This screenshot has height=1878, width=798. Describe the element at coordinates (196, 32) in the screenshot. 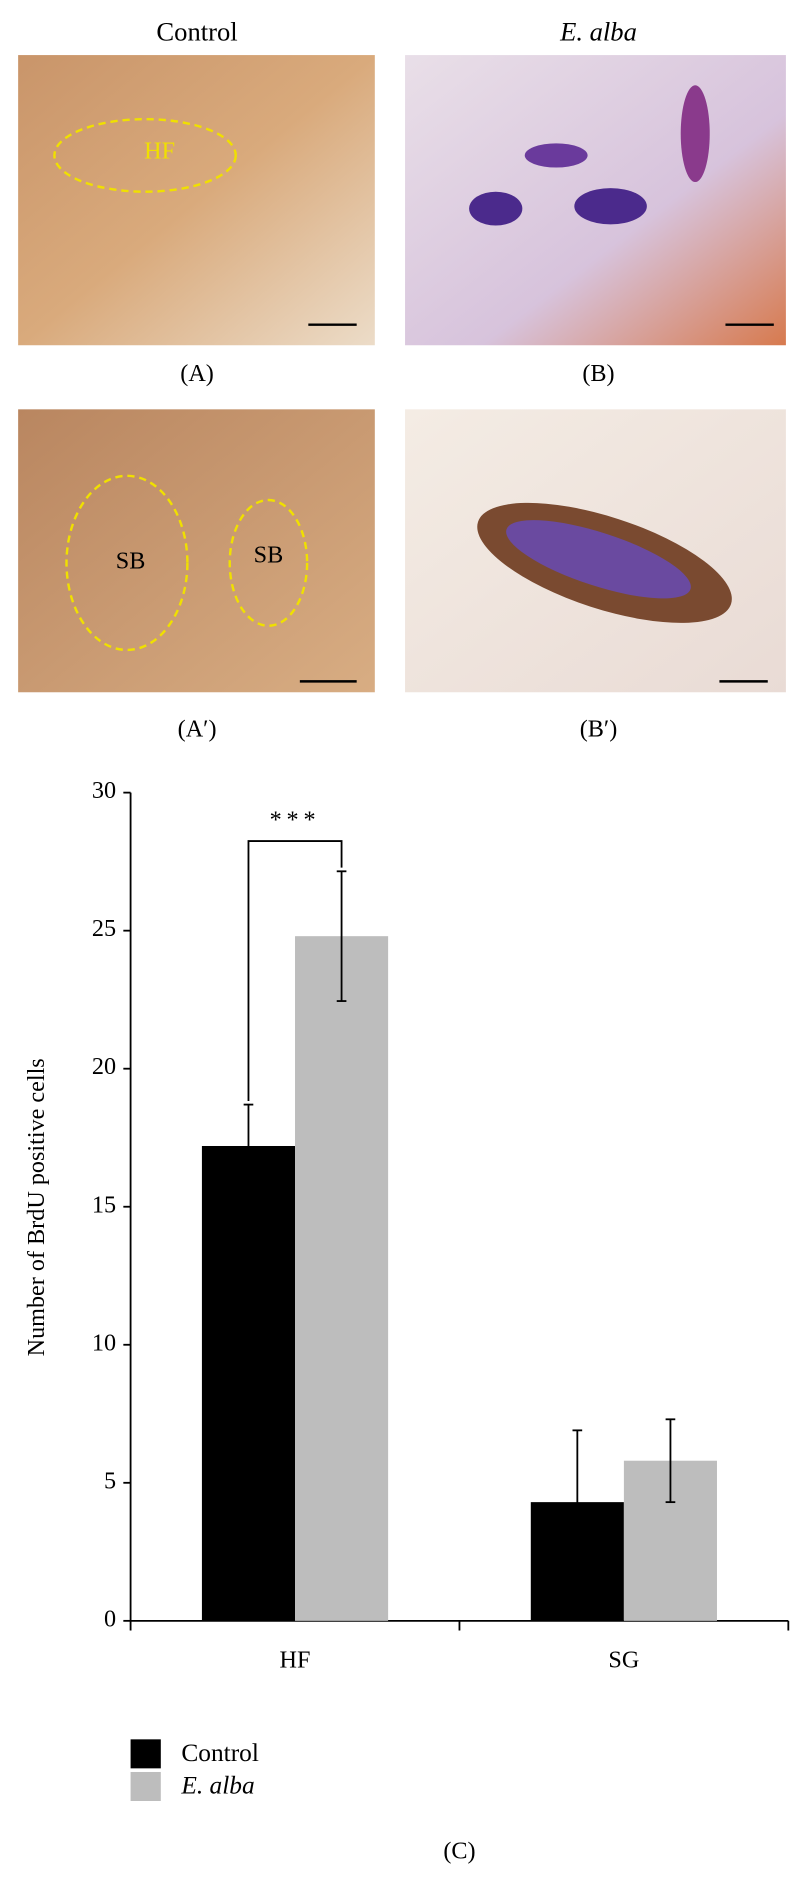

I see `column-header: Control` at that location.